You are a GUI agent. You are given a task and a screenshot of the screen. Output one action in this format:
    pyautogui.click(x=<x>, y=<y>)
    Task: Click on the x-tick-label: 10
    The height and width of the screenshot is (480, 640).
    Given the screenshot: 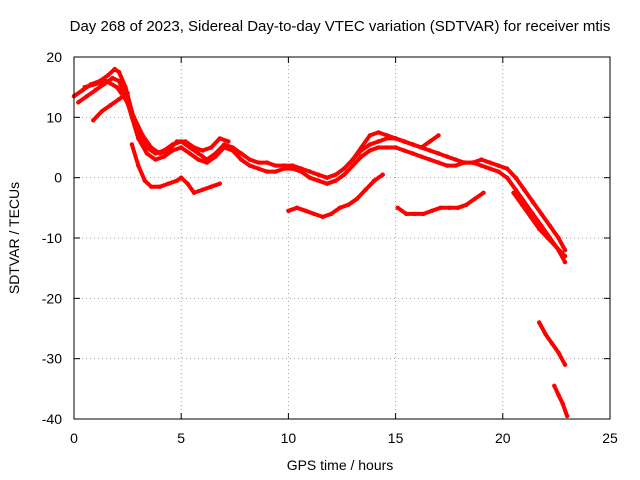 What is the action you would take?
    pyautogui.click(x=289, y=438)
    